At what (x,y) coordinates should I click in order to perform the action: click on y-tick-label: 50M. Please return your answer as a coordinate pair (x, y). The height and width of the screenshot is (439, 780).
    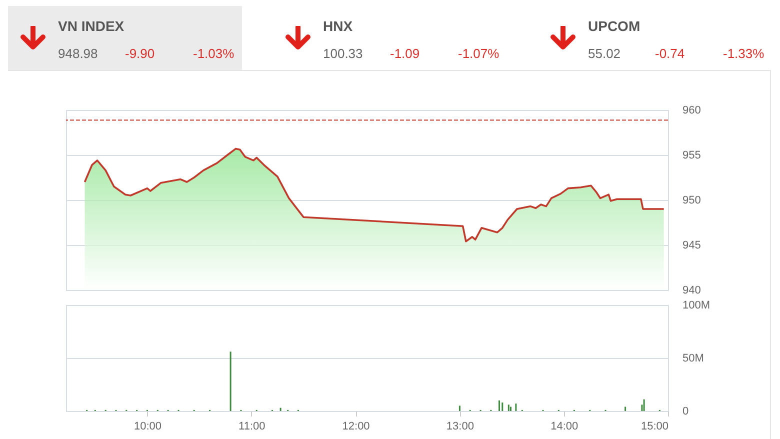
    Looking at the image, I should click on (693, 358).